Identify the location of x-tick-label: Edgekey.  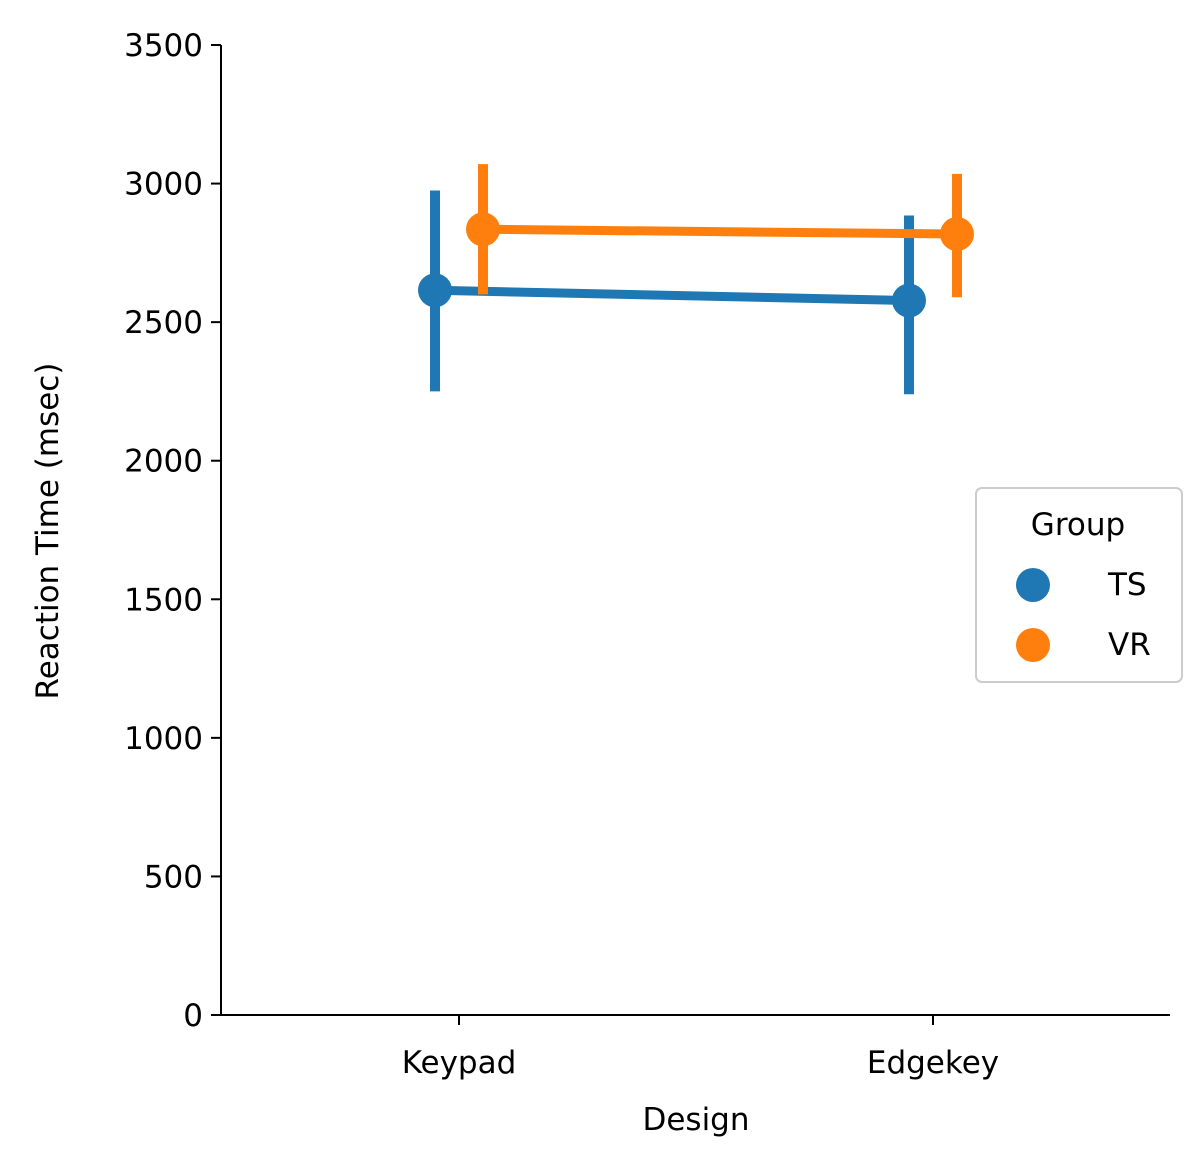
(933, 1063).